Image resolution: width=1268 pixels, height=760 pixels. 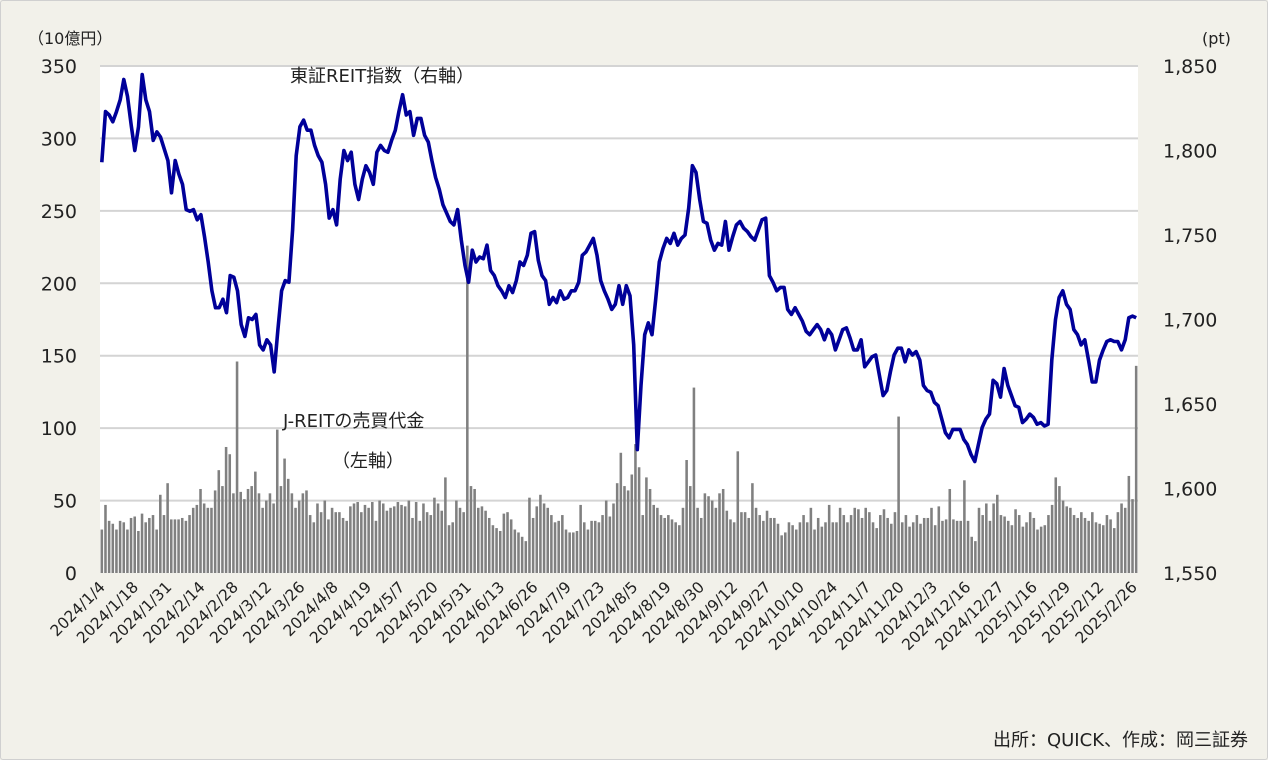 I want to click on left-tick-label: 250, so click(x=59, y=212).